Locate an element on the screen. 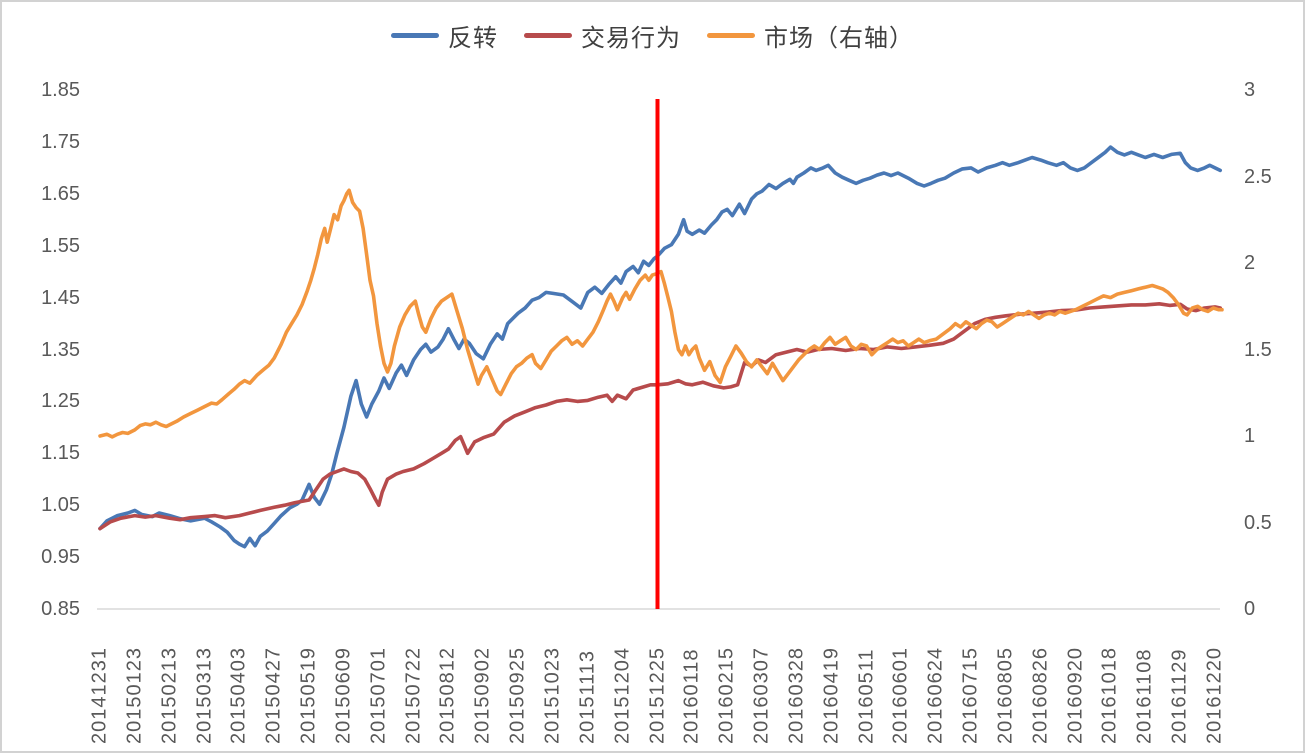 This screenshot has height=753, width=1305. x-axis-tick: 20141231 is located at coordinates (99, 695).